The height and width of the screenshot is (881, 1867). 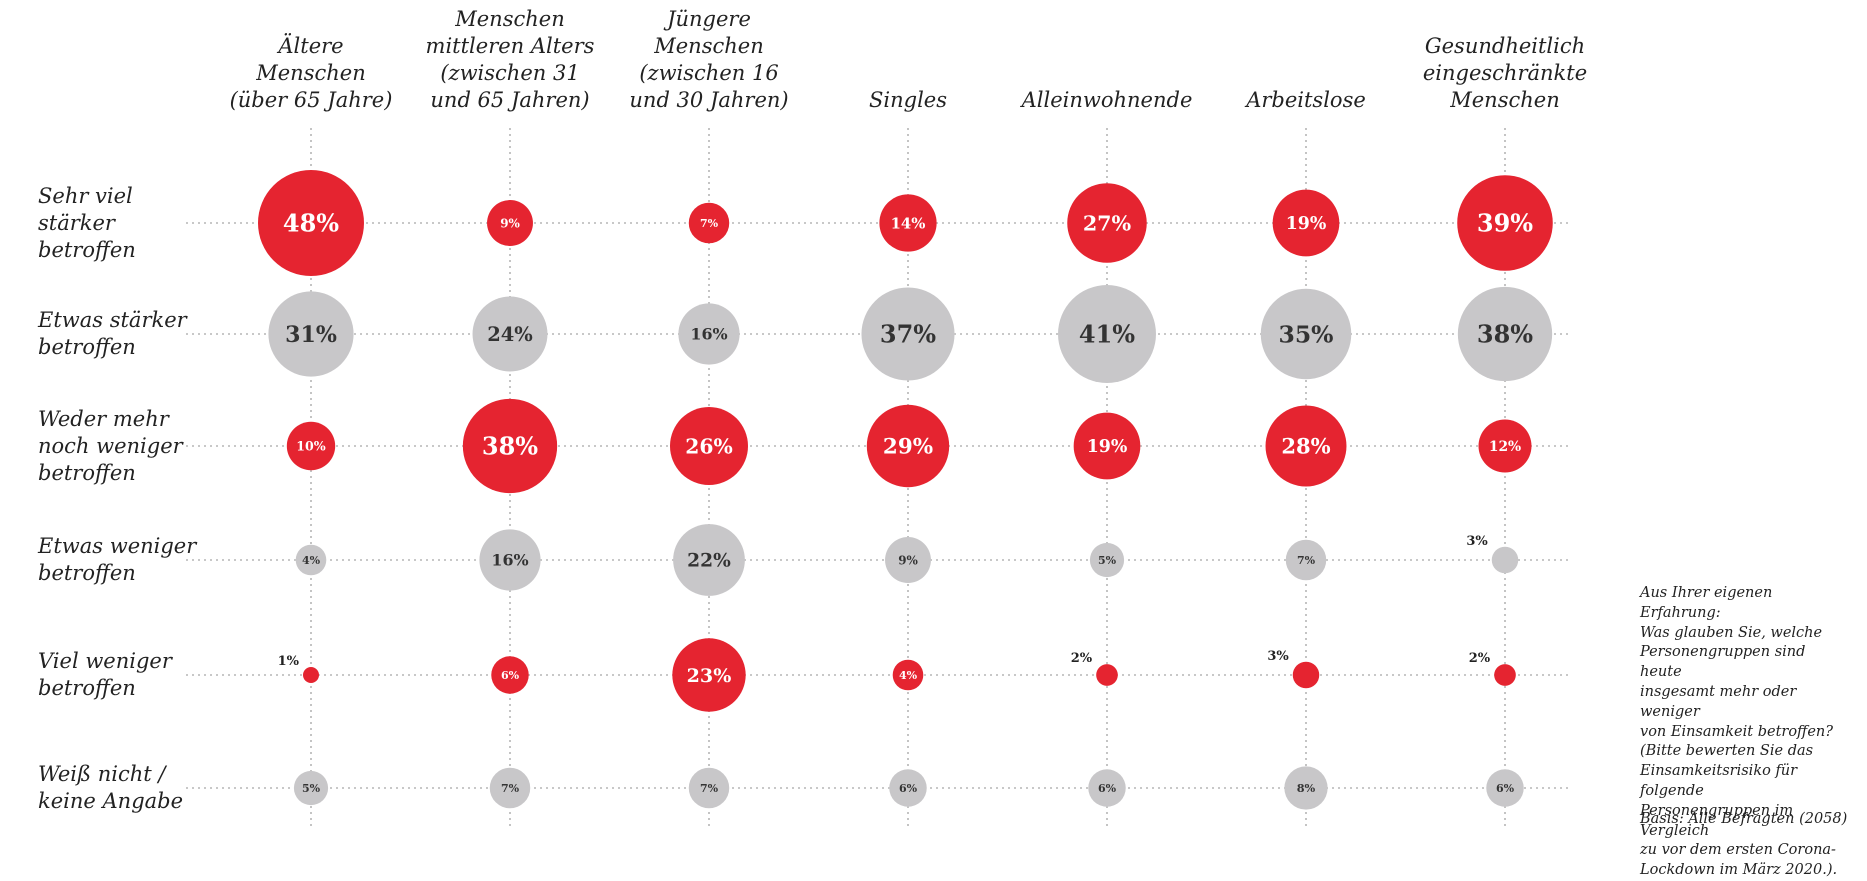 What do you see at coordinates (311, 788) in the screenshot?
I see `bubble: 5%` at bounding box center [311, 788].